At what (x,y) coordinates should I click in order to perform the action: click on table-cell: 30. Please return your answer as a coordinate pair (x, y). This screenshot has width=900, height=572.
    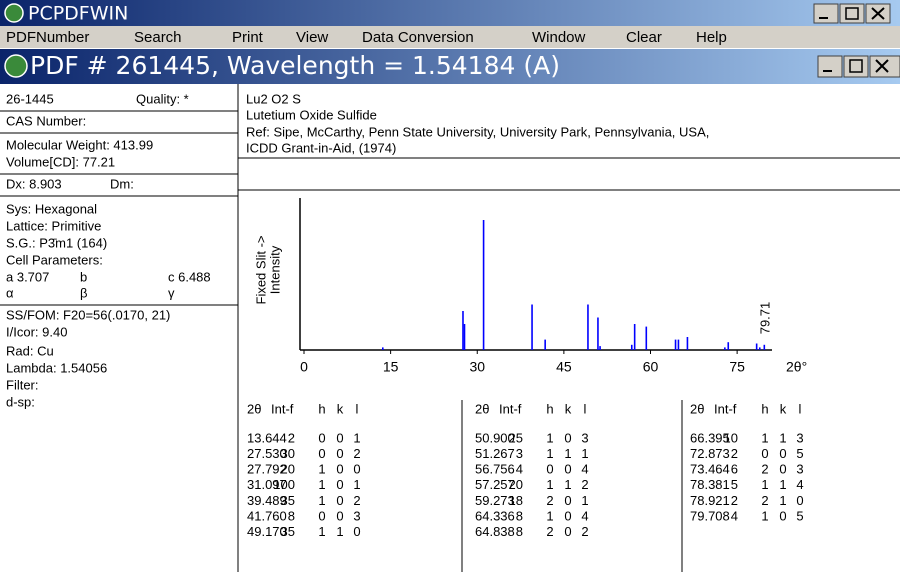
    Looking at the image, I should click on (288, 453).